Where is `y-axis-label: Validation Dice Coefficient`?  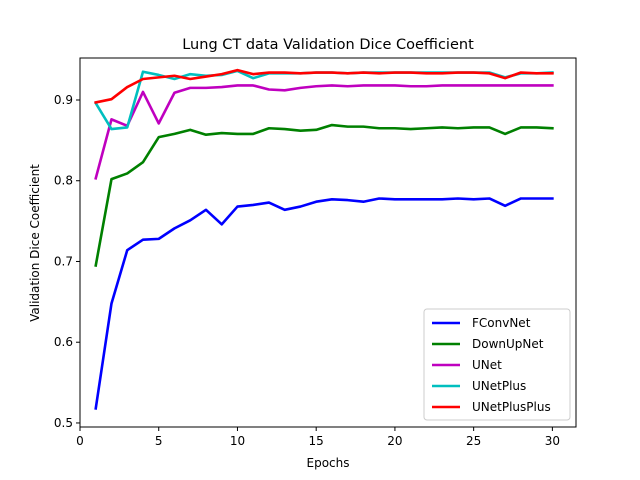 y-axis-label: Validation Dice Coefficient is located at coordinates (35, 243).